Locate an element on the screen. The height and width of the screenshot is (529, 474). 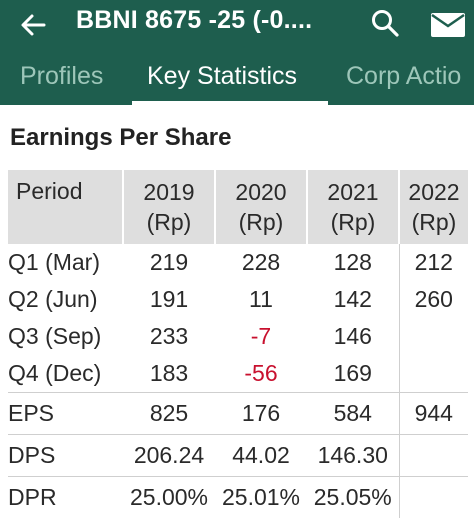
table-cell: 176 is located at coordinates (261, 413).